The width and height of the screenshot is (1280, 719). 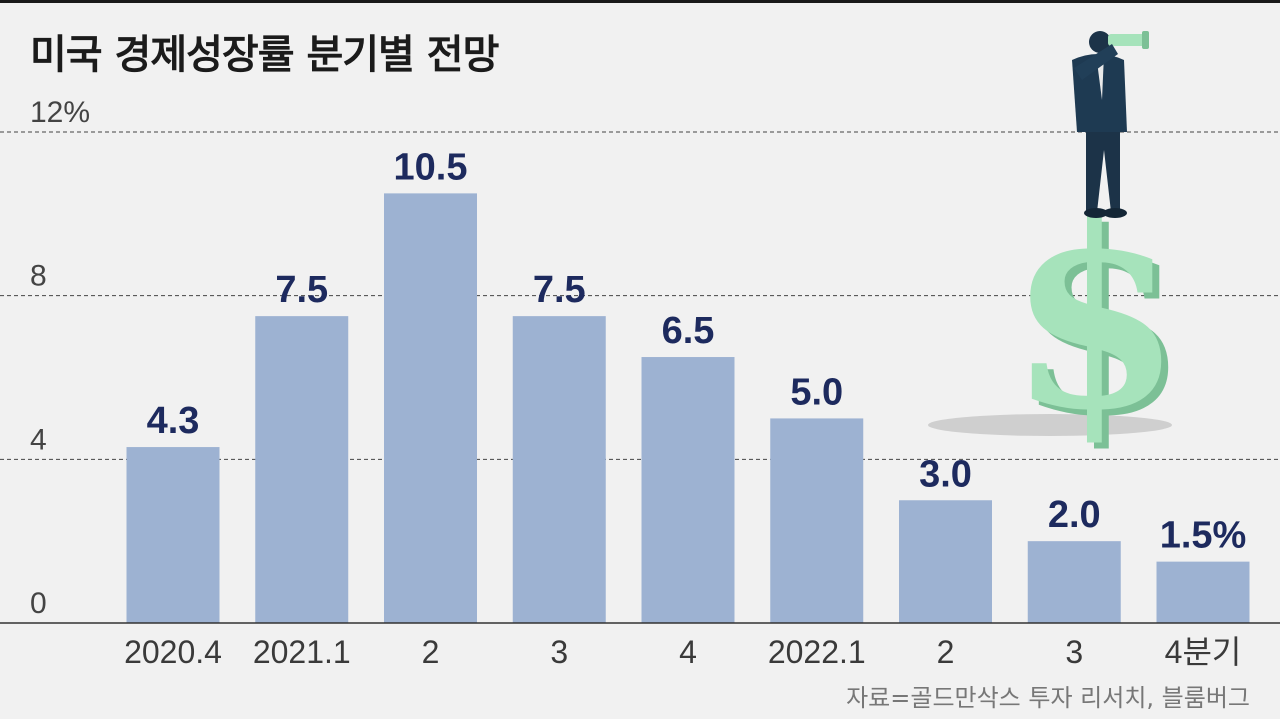 What do you see at coordinates (1048, 698) in the screenshot?
I see `source-note: 자료=골드만삭스 투자 리서치, 블룸버그` at bounding box center [1048, 698].